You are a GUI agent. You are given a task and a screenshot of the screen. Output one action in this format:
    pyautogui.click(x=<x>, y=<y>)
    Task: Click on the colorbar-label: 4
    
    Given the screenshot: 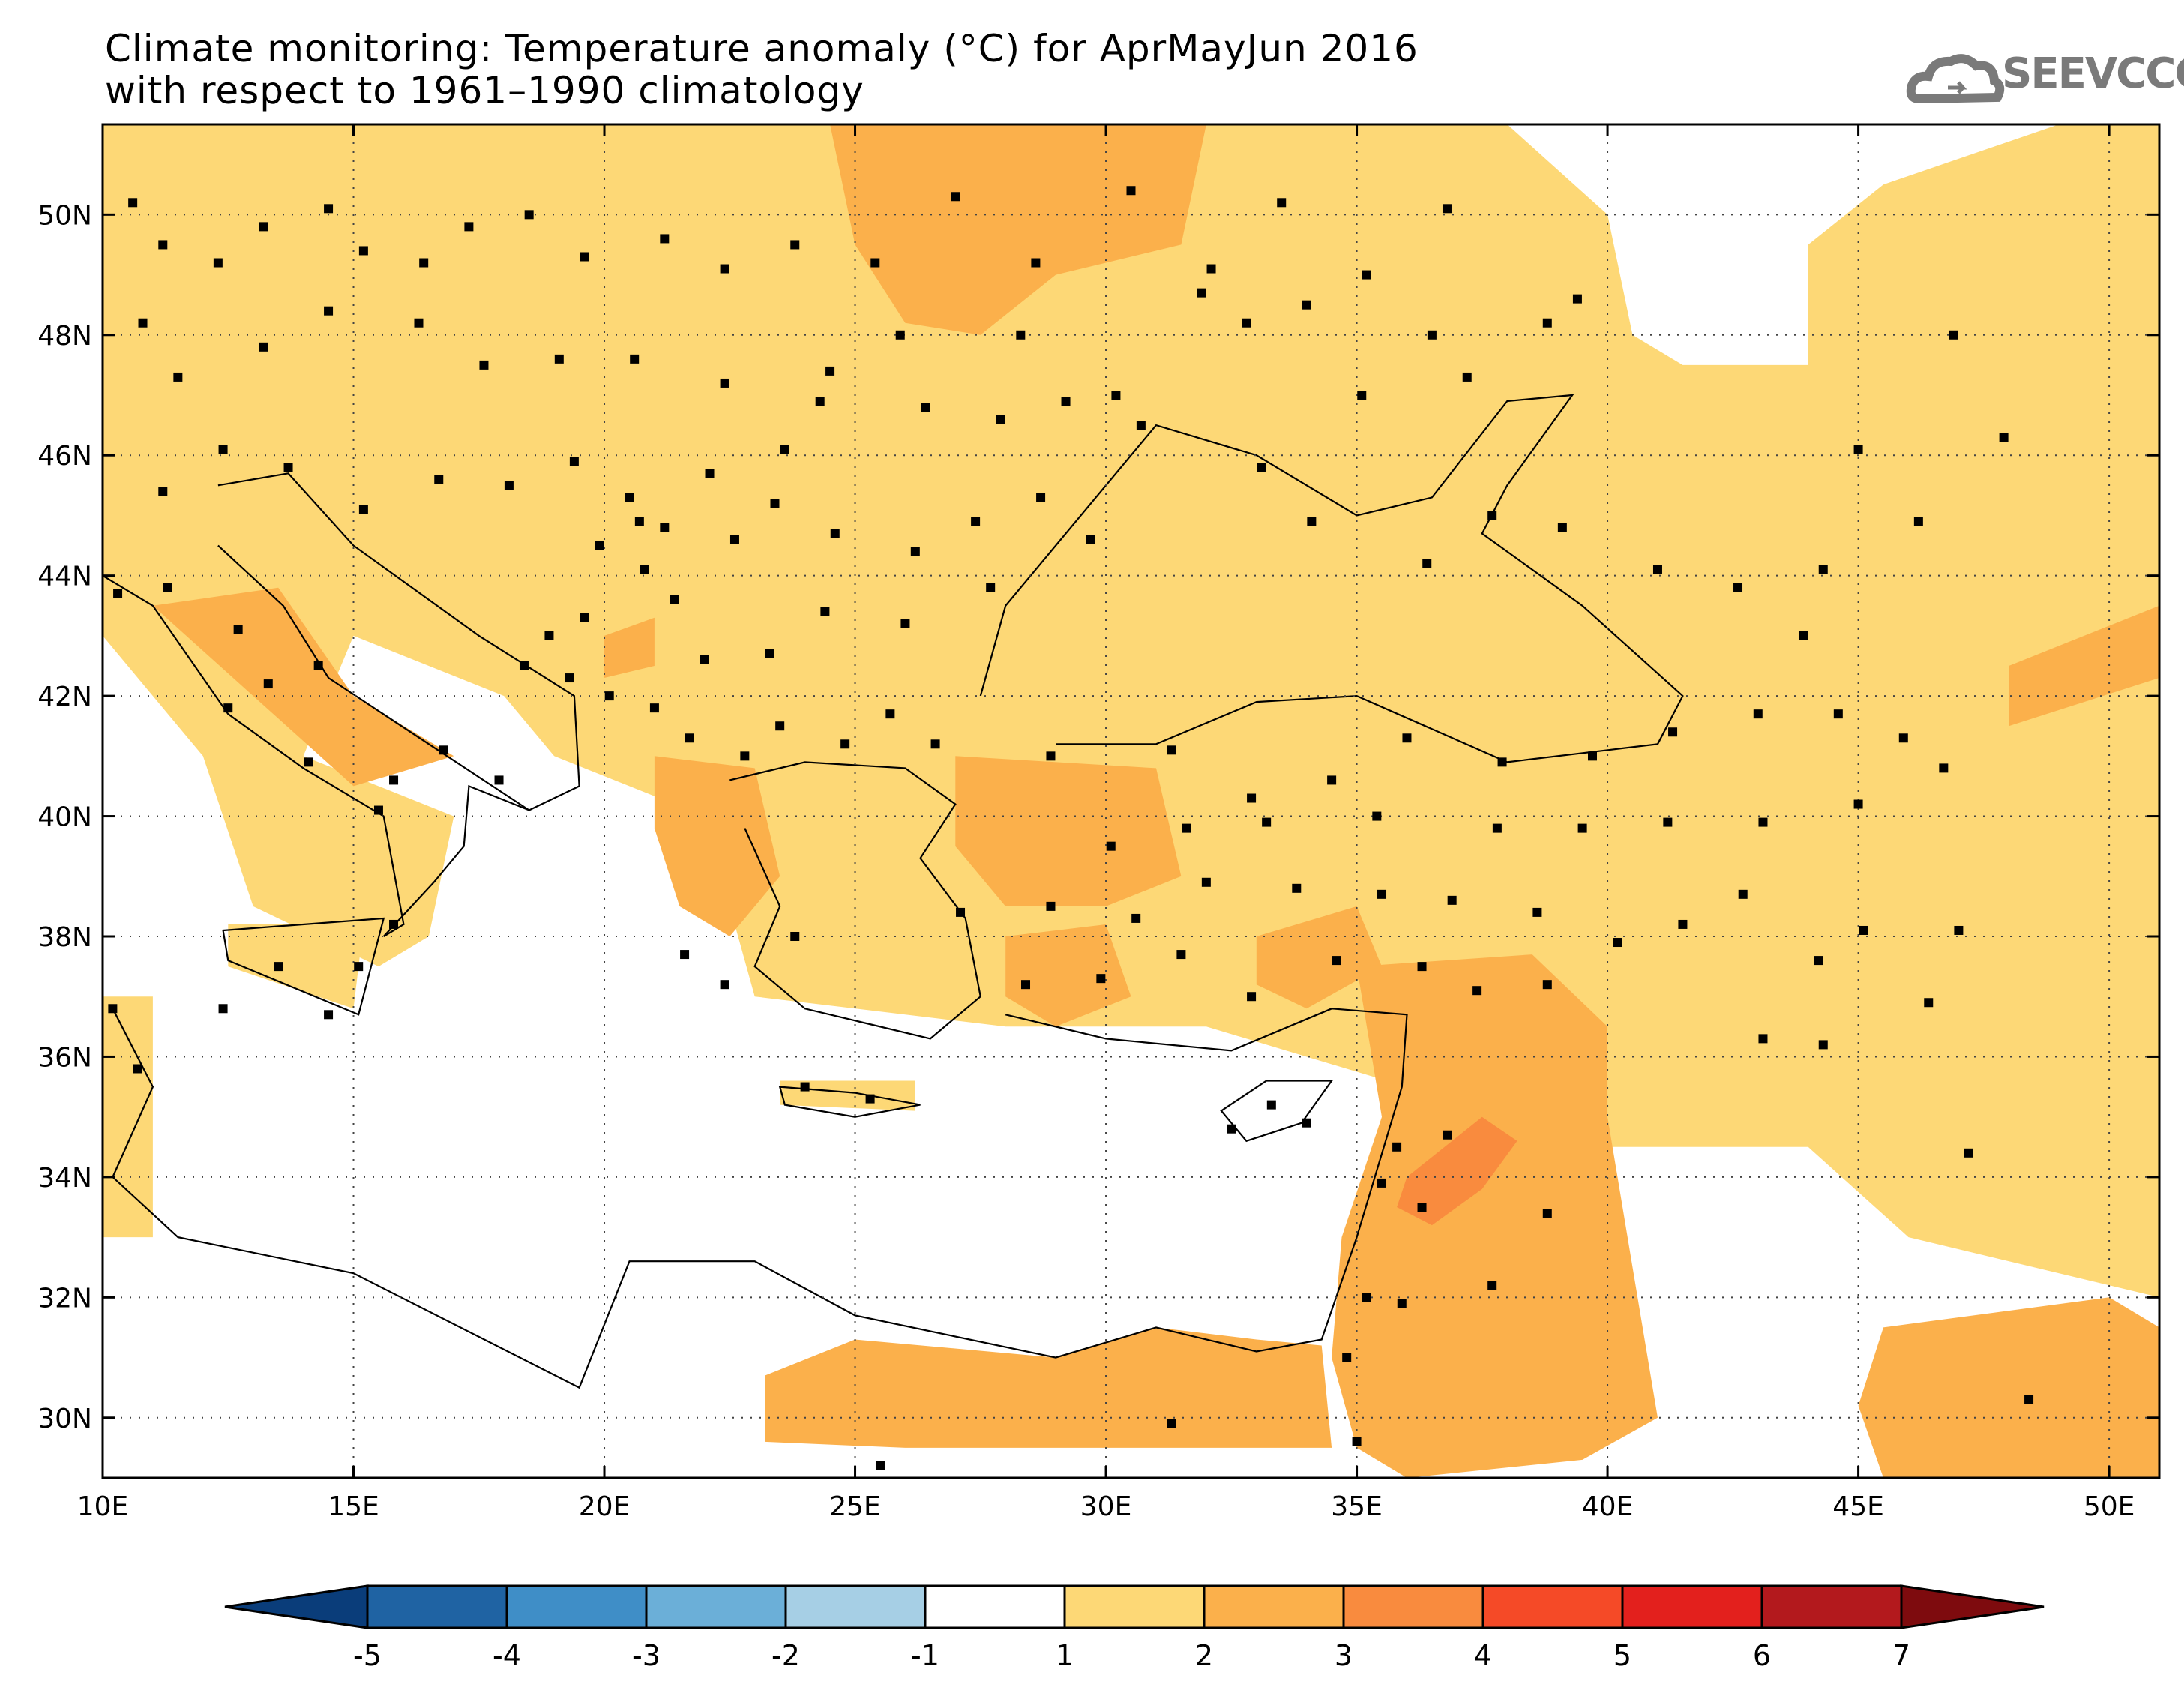 What is the action you would take?
    pyautogui.click(x=1483, y=1655)
    